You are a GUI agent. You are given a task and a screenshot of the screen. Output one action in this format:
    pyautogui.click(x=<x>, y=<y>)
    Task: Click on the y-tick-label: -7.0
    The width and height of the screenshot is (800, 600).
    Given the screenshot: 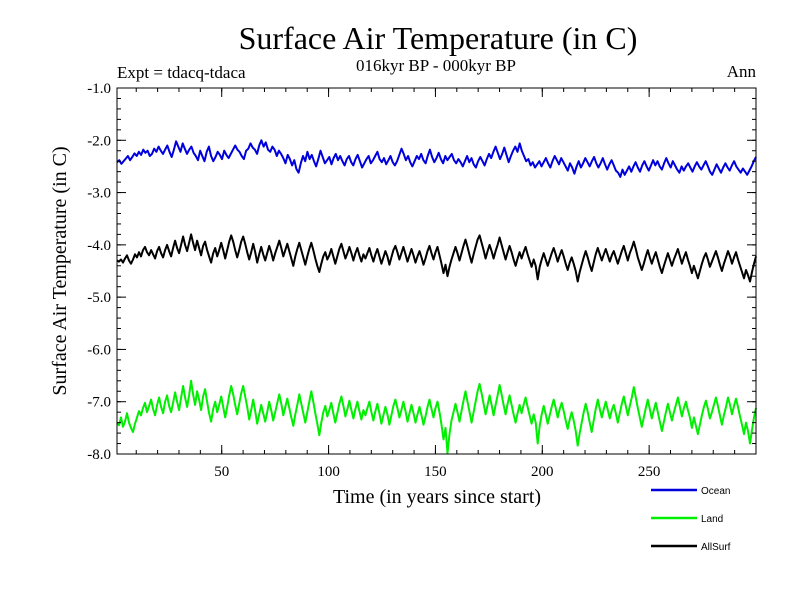 What is the action you would take?
    pyautogui.click(x=99, y=403)
    